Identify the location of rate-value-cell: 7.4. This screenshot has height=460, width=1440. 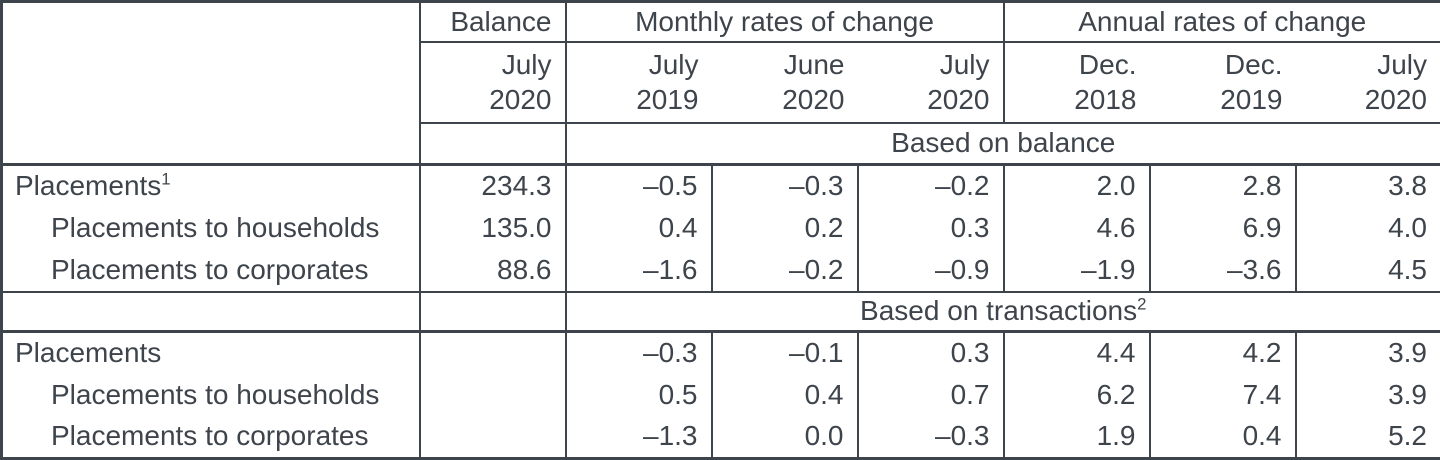
(1222, 394).